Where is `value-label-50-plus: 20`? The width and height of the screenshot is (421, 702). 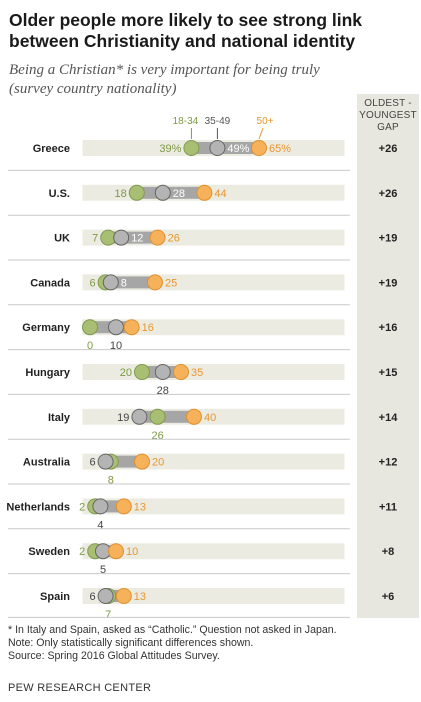 value-label-50-plus: 20 is located at coordinates (158, 463).